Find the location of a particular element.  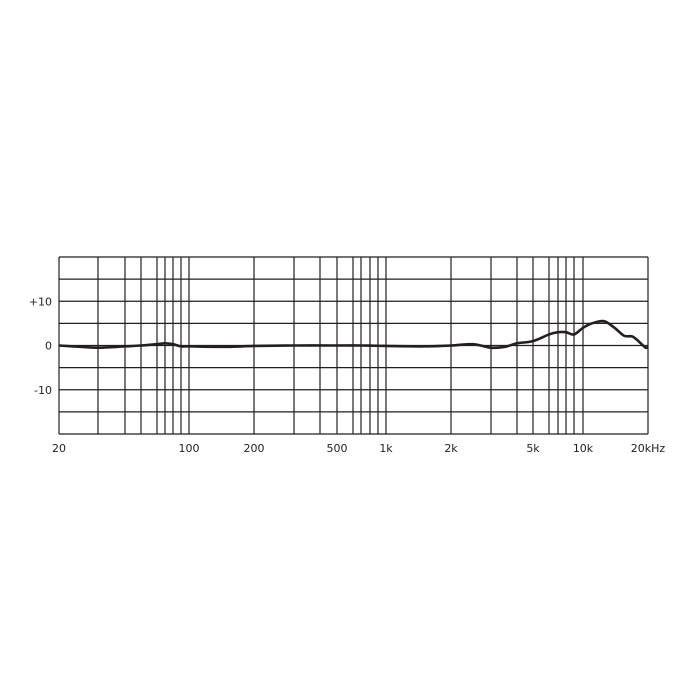

x-tick-label: 2k is located at coordinates (451, 448).